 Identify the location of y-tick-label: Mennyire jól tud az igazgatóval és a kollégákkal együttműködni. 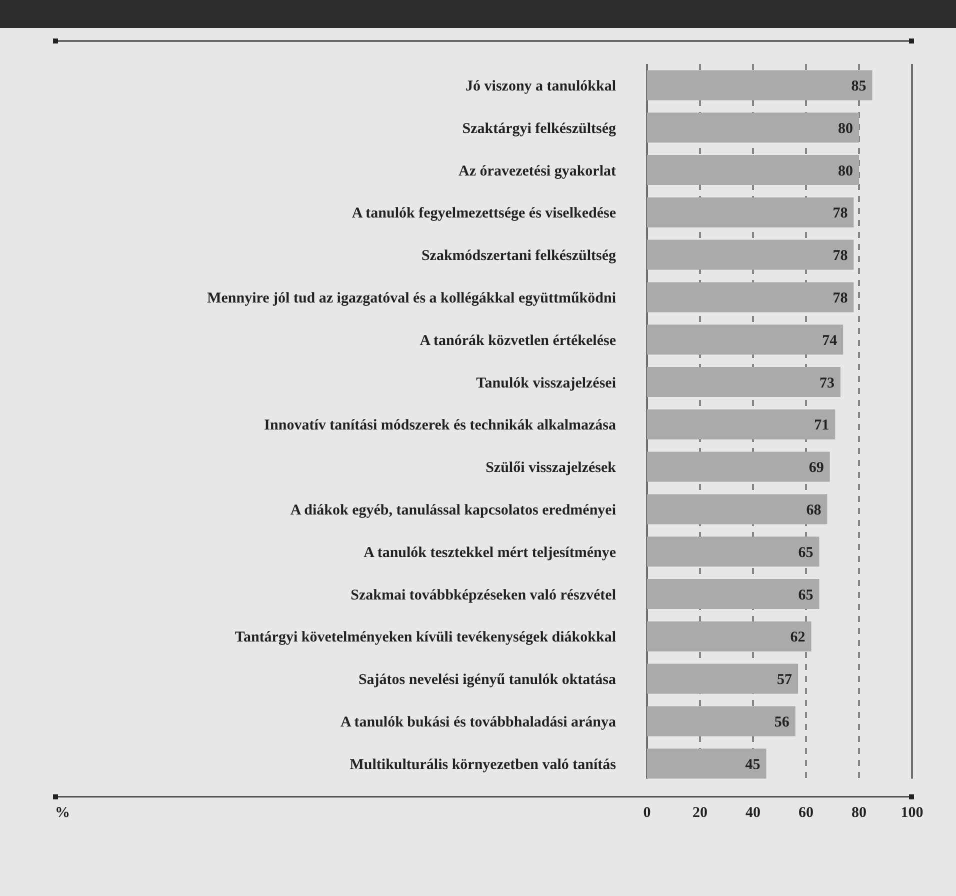
(411, 298).